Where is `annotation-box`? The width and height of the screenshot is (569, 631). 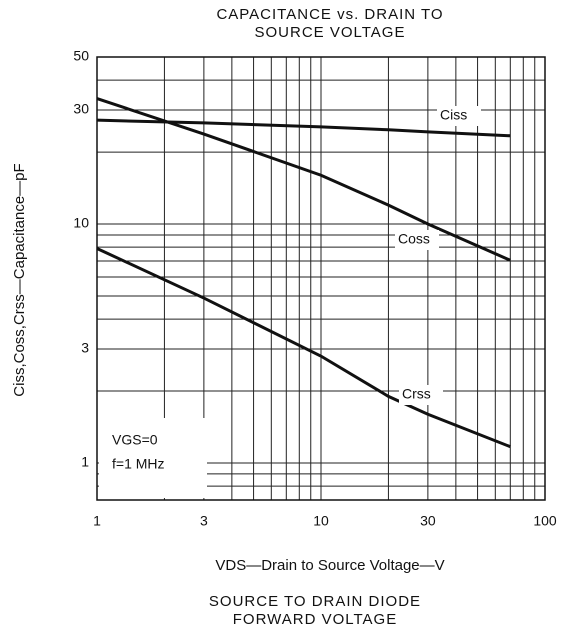
annotation-box is located at coordinates (153, 458).